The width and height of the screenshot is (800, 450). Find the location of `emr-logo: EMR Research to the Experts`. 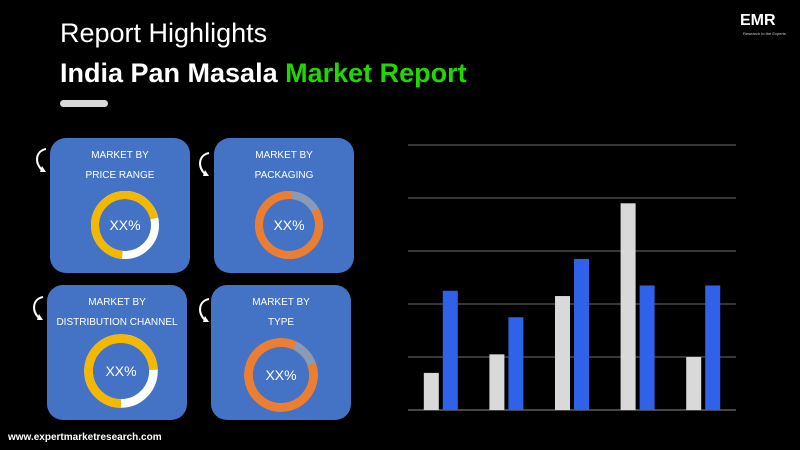

emr-logo: EMR Research to the Experts is located at coordinates (764, 26).